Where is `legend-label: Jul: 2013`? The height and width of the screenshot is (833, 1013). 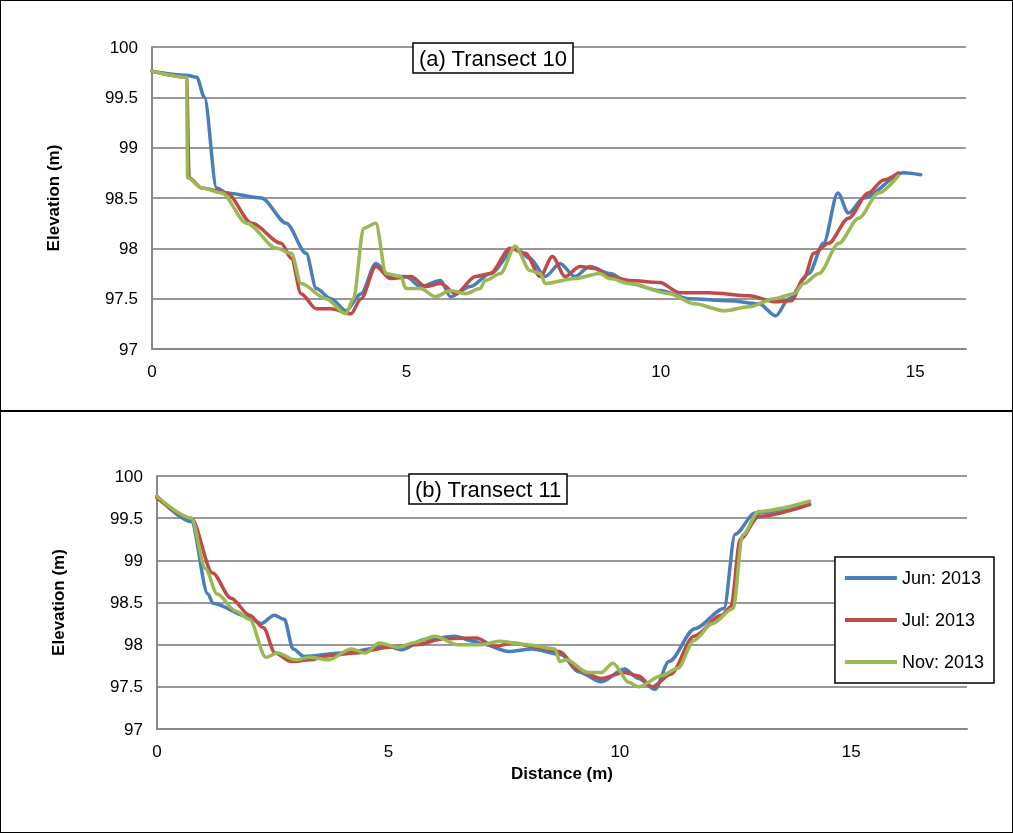
legend-label: Jul: 2013 is located at coordinates (938, 620).